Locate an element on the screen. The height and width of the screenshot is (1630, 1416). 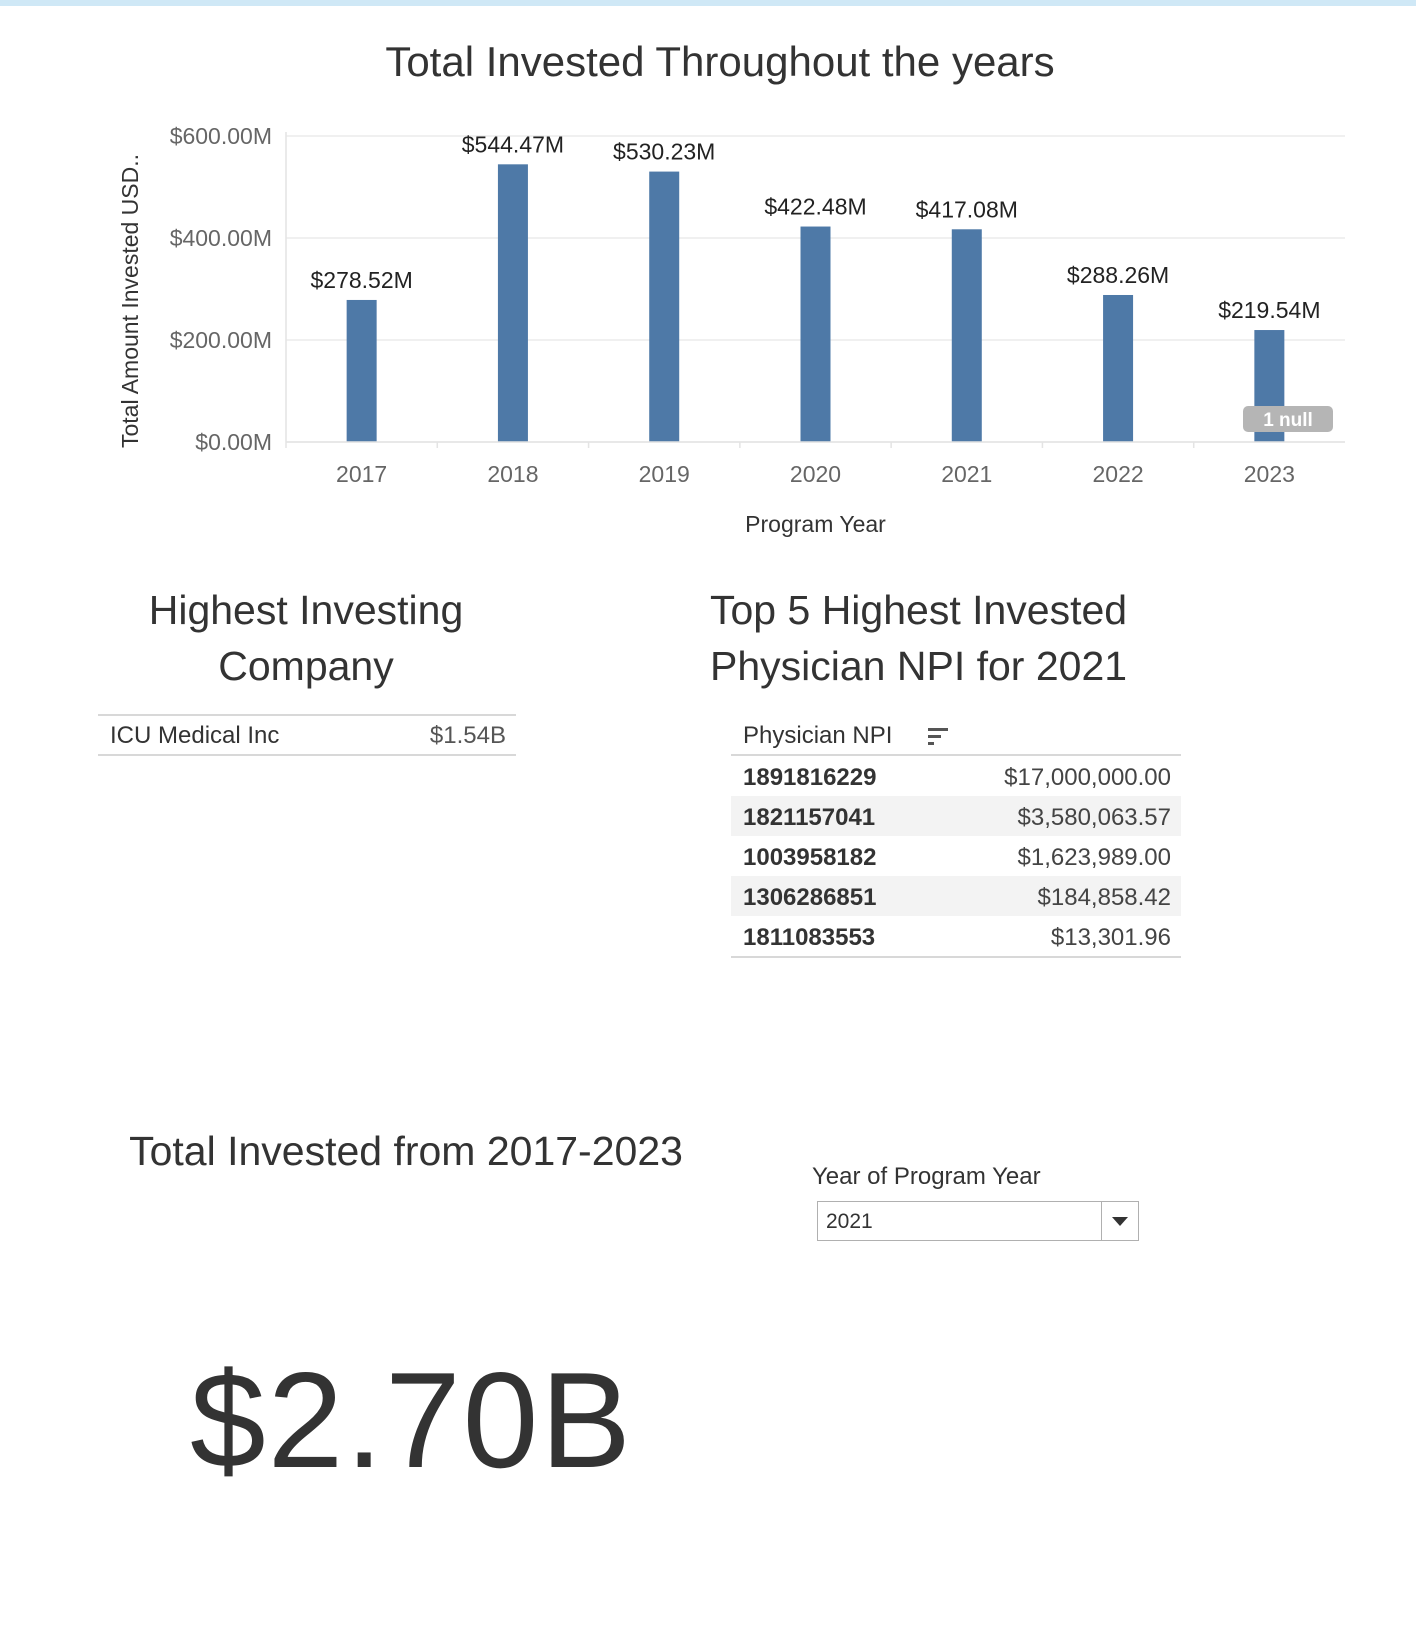
top-accent-bar is located at coordinates (708, 3).